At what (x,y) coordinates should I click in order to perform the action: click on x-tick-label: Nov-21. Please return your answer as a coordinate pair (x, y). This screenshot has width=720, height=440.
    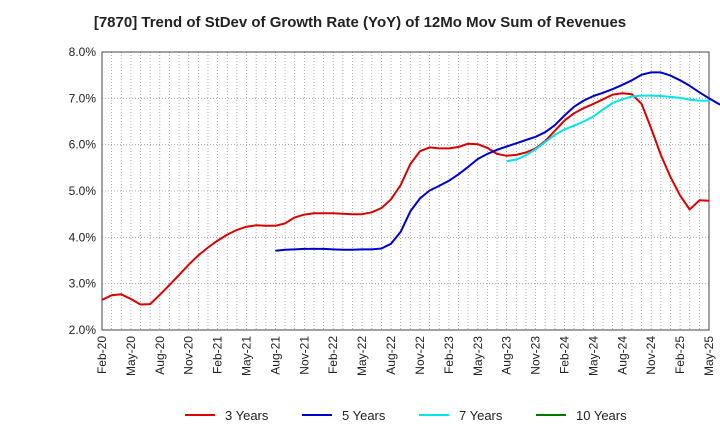
    Looking at the image, I should click on (304, 355).